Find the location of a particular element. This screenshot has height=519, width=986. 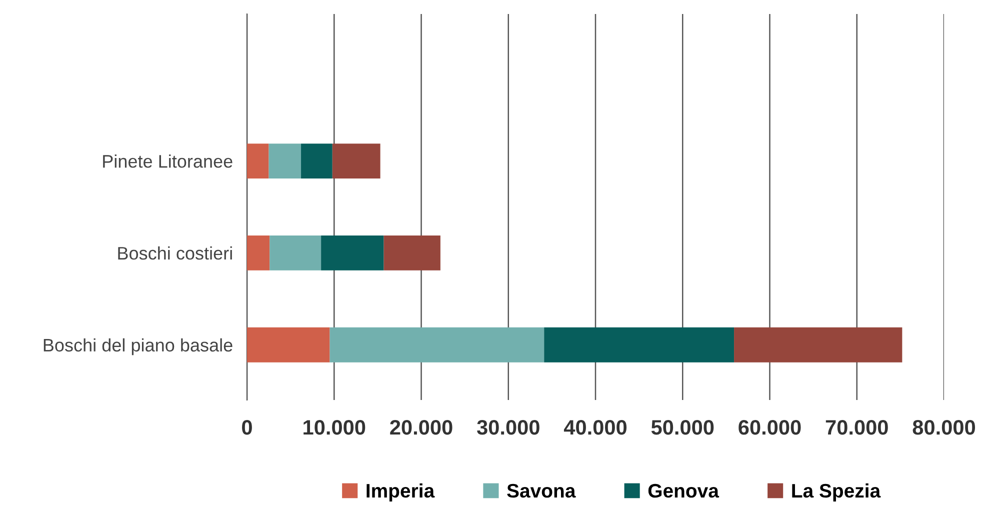

legend-label: La Spezia is located at coordinates (836, 492).